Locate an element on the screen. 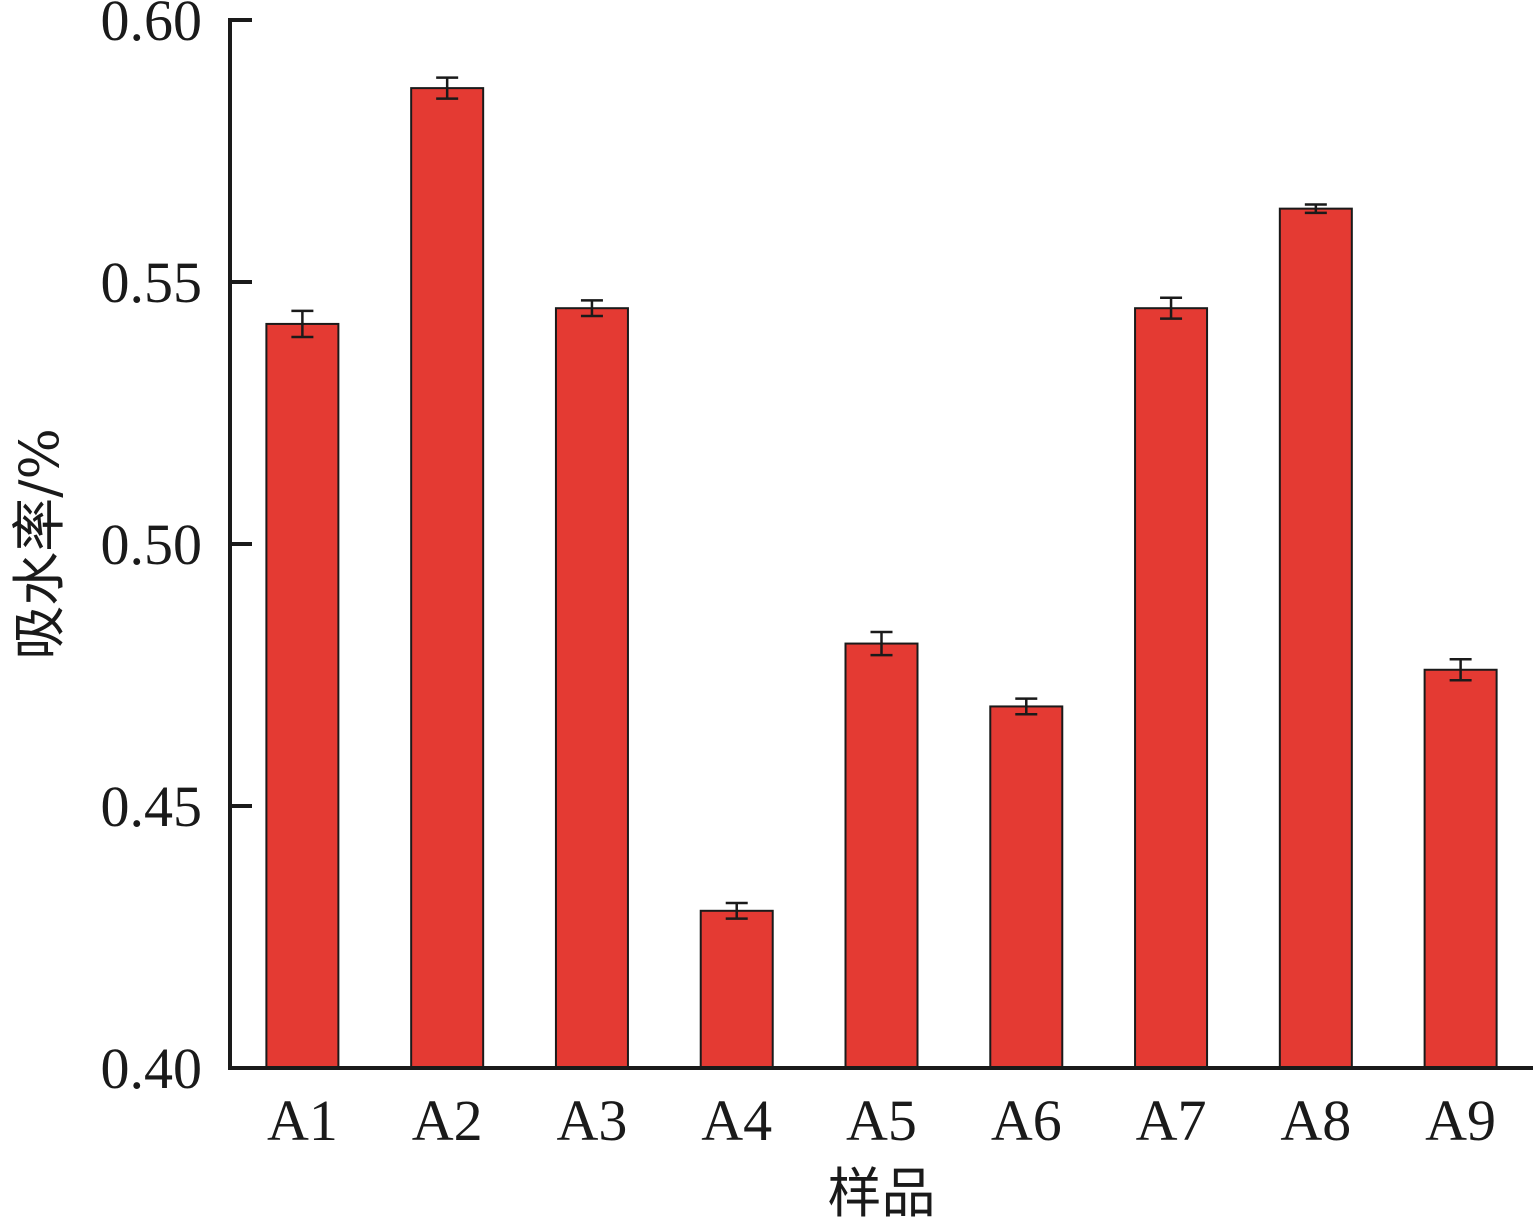 This screenshot has height=1223, width=1533. error-bar-A2 is located at coordinates (447, 88).